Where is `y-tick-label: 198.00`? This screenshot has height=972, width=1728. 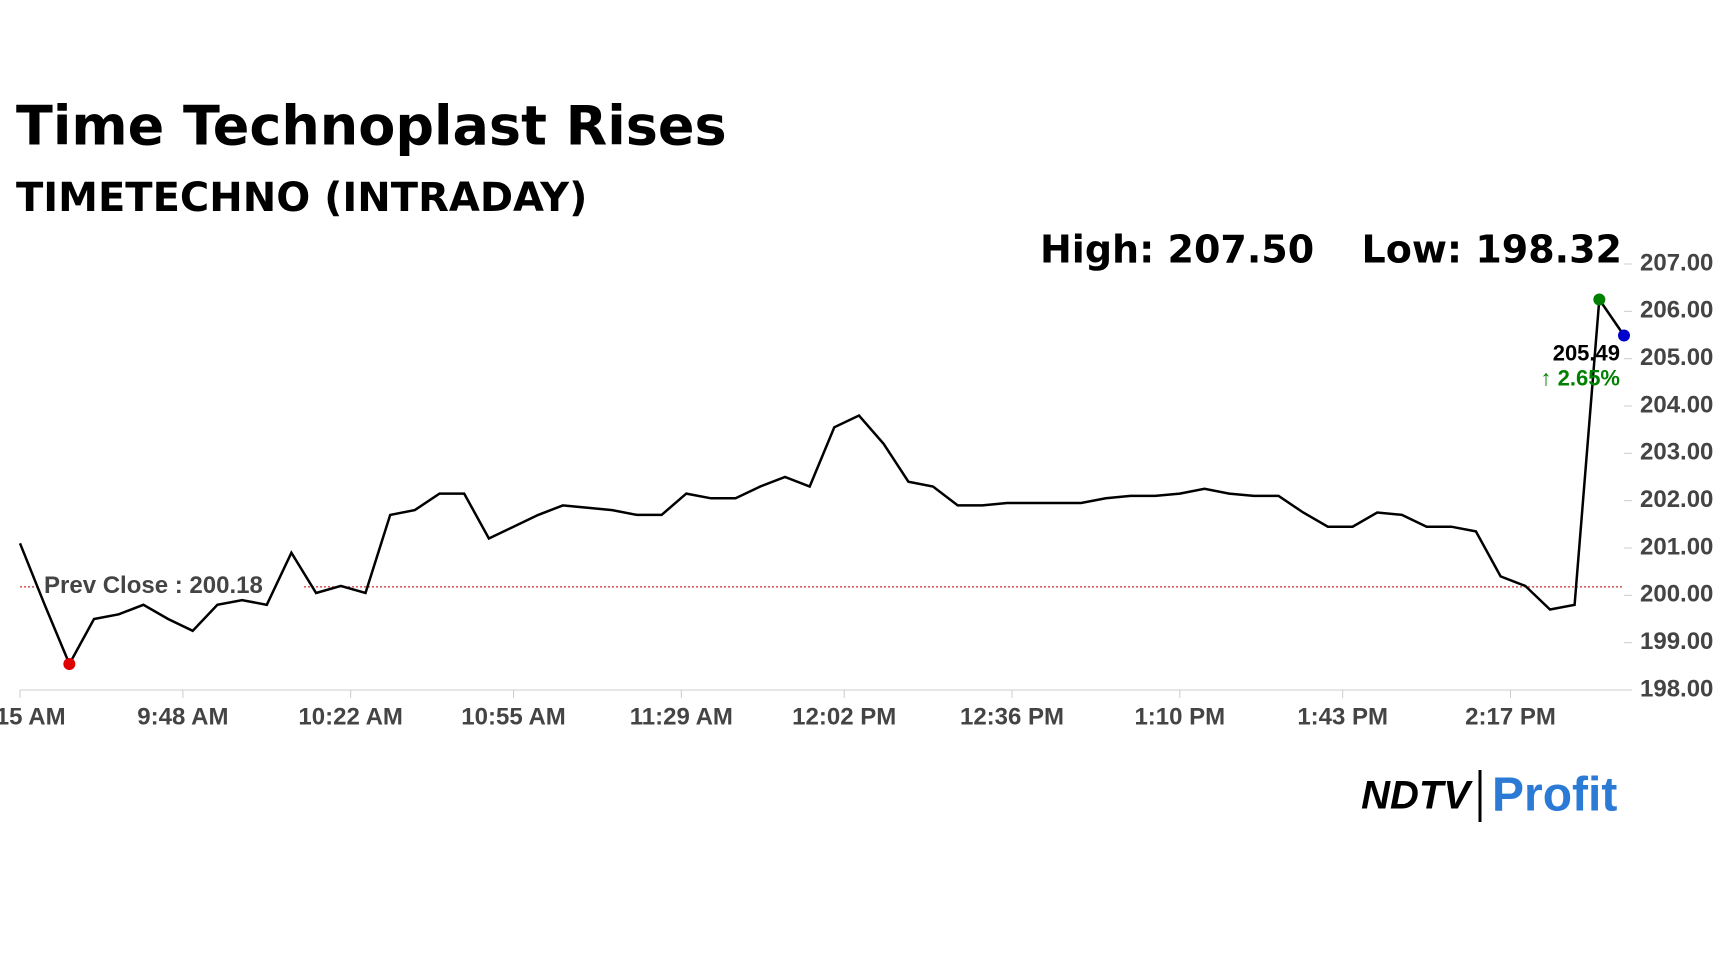
y-tick-label: 198.00 is located at coordinates (1676, 688).